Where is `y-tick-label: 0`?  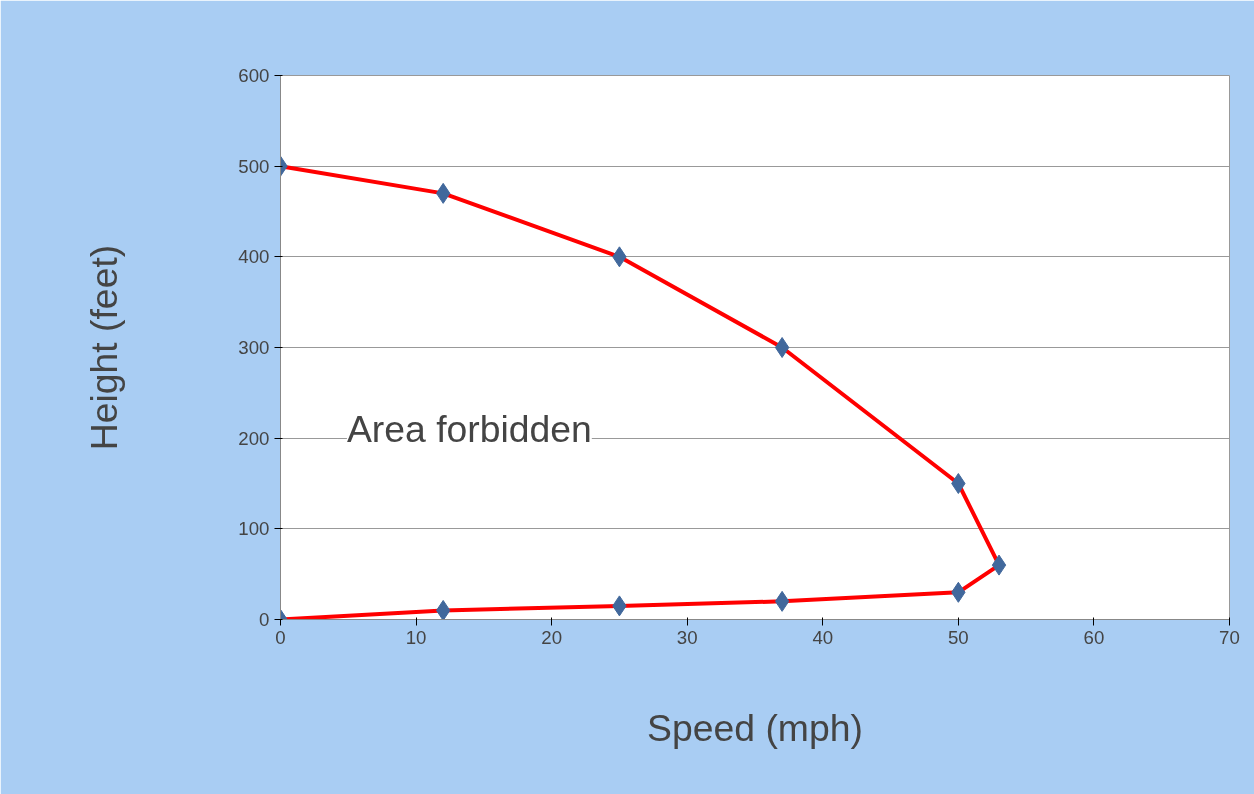
y-tick-label: 0 is located at coordinates (264, 619).